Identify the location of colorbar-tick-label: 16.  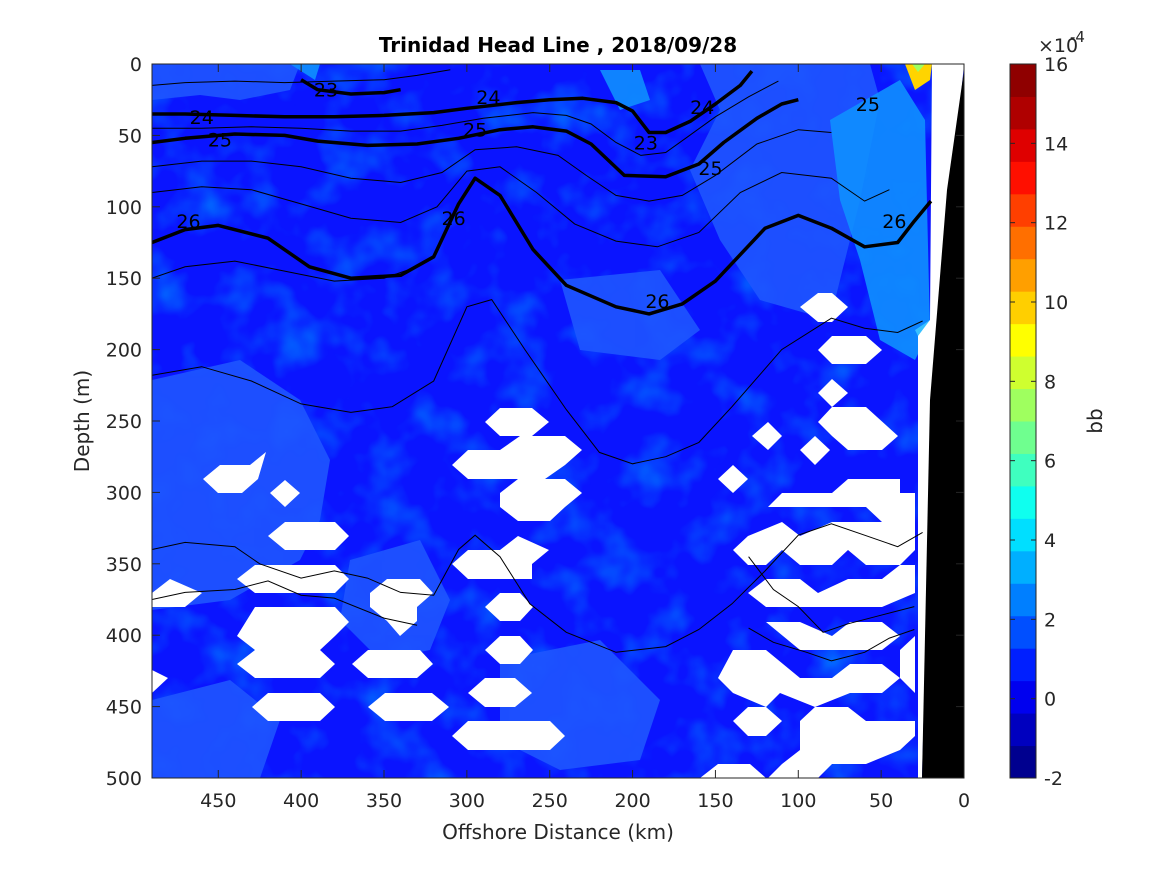
(1056, 65).